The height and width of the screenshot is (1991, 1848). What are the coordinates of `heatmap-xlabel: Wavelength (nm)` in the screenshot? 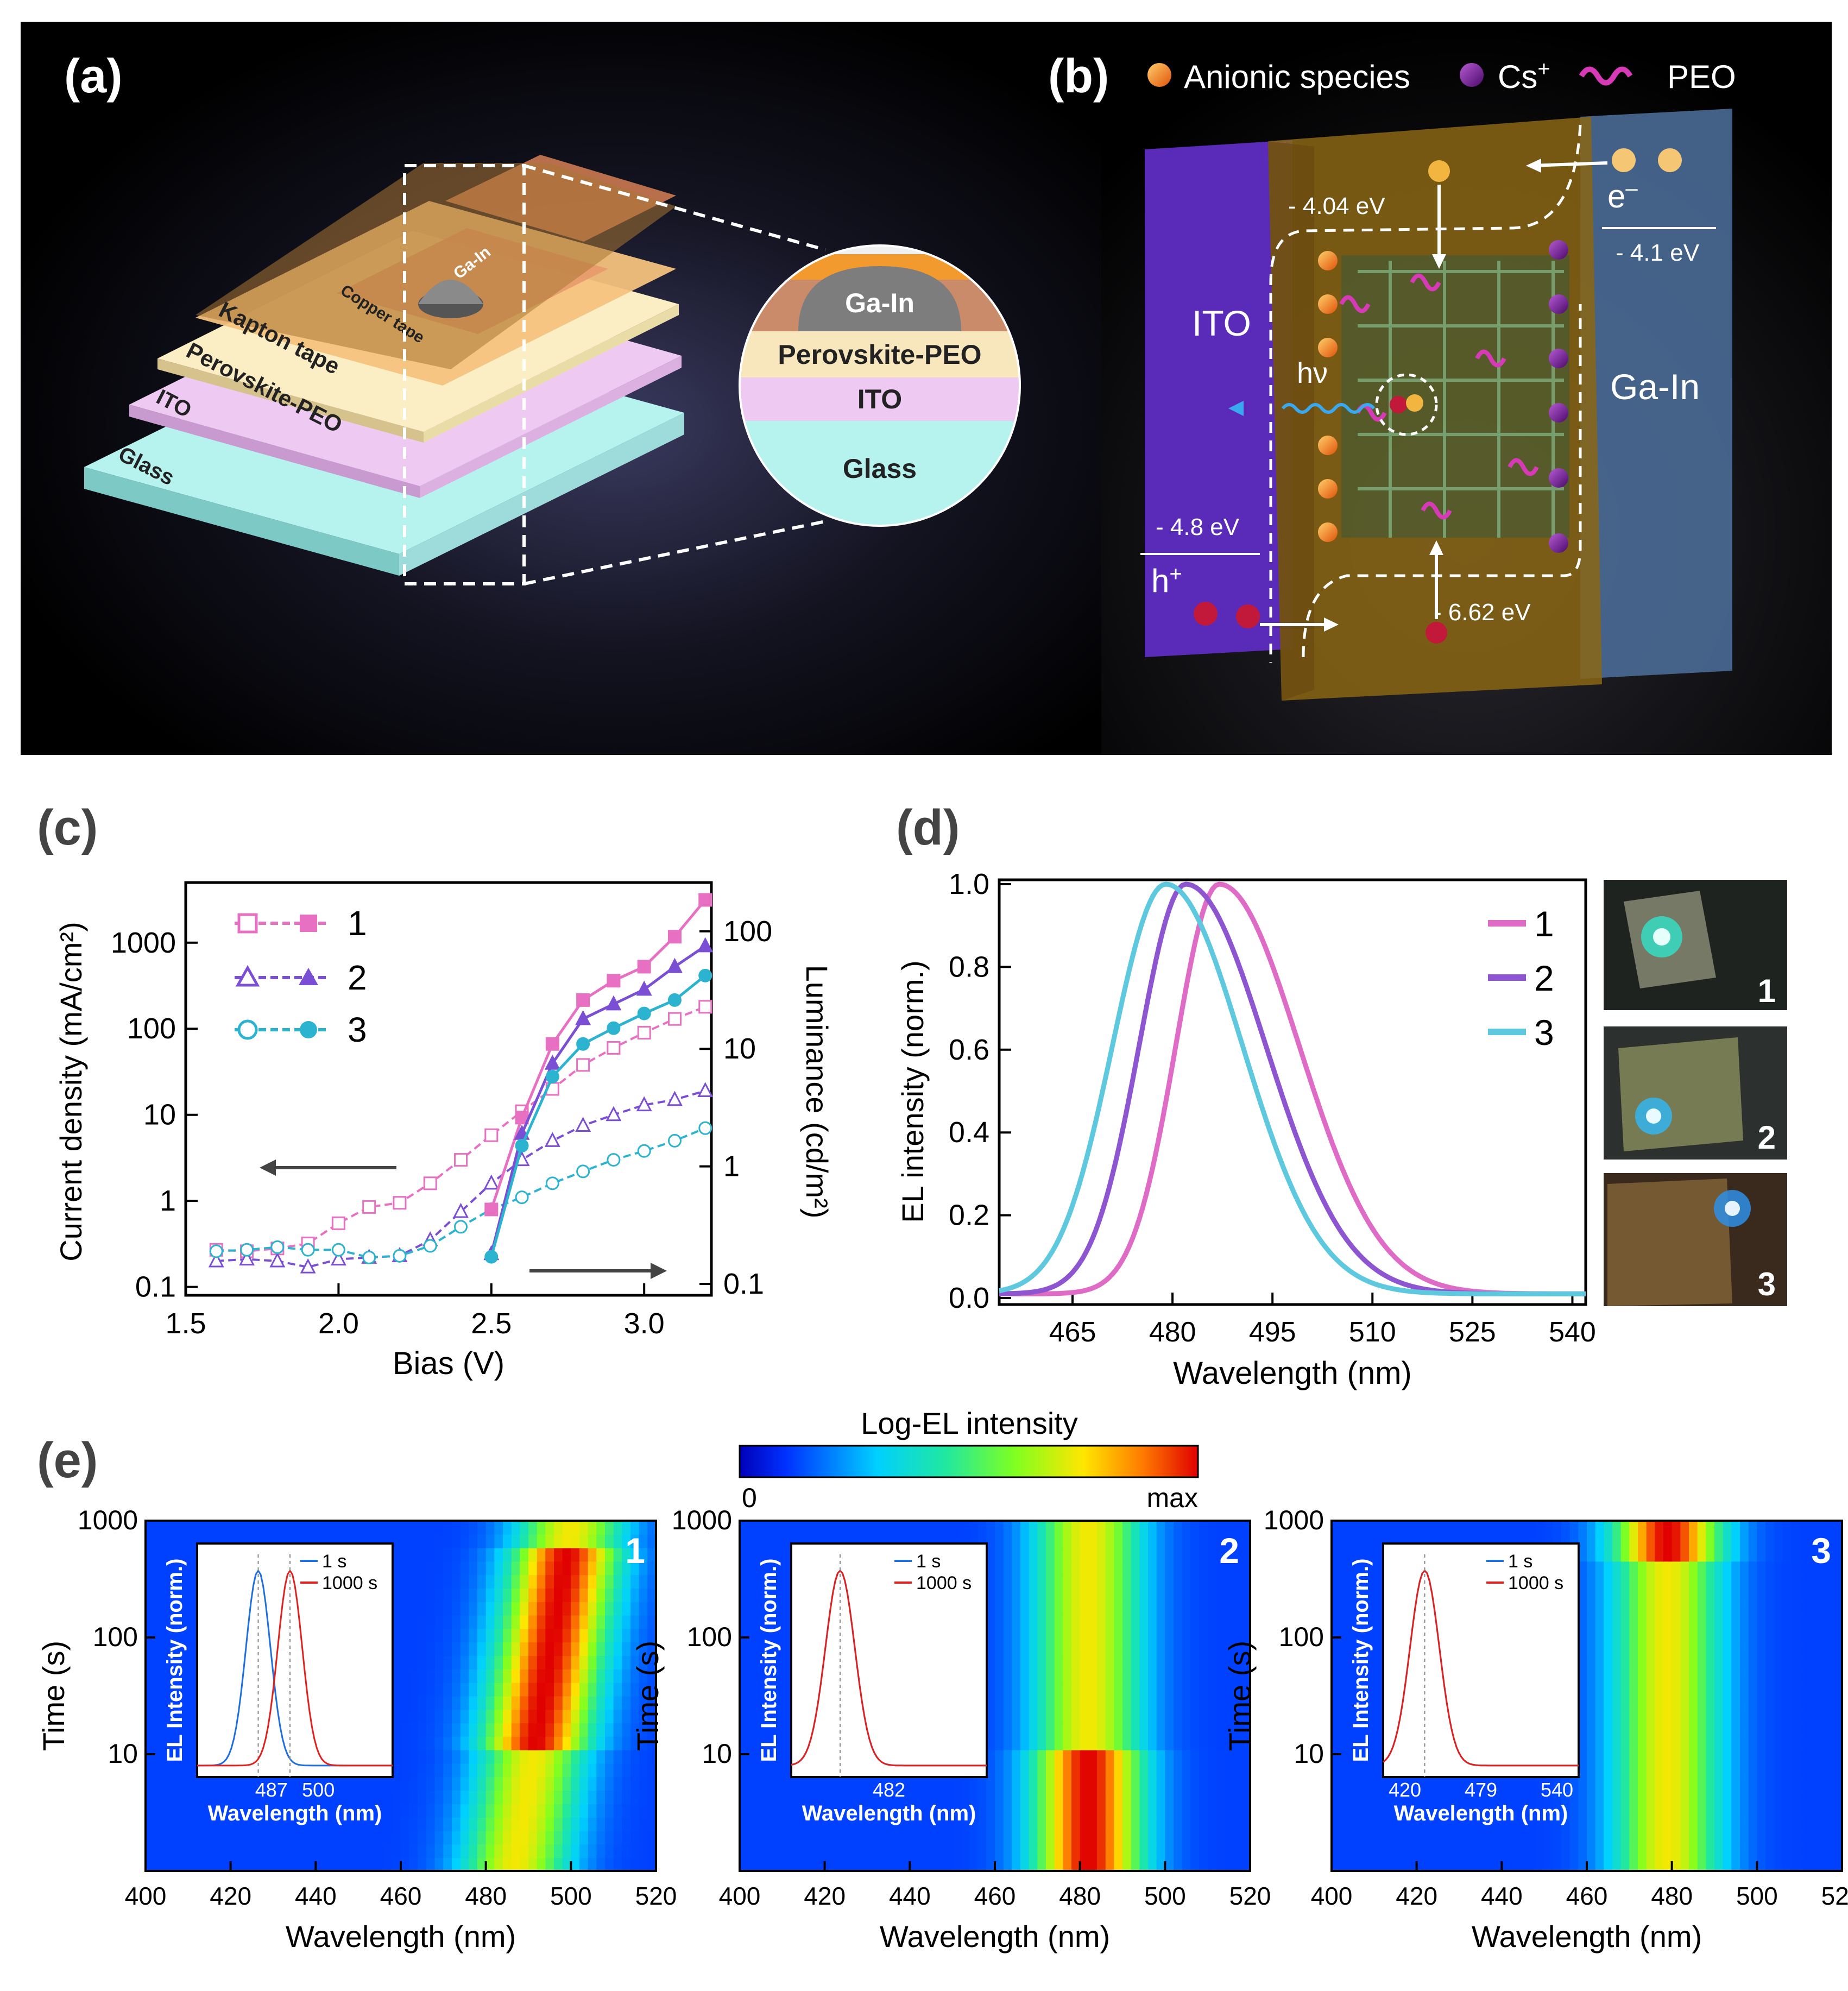 It's located at (401, 1936).